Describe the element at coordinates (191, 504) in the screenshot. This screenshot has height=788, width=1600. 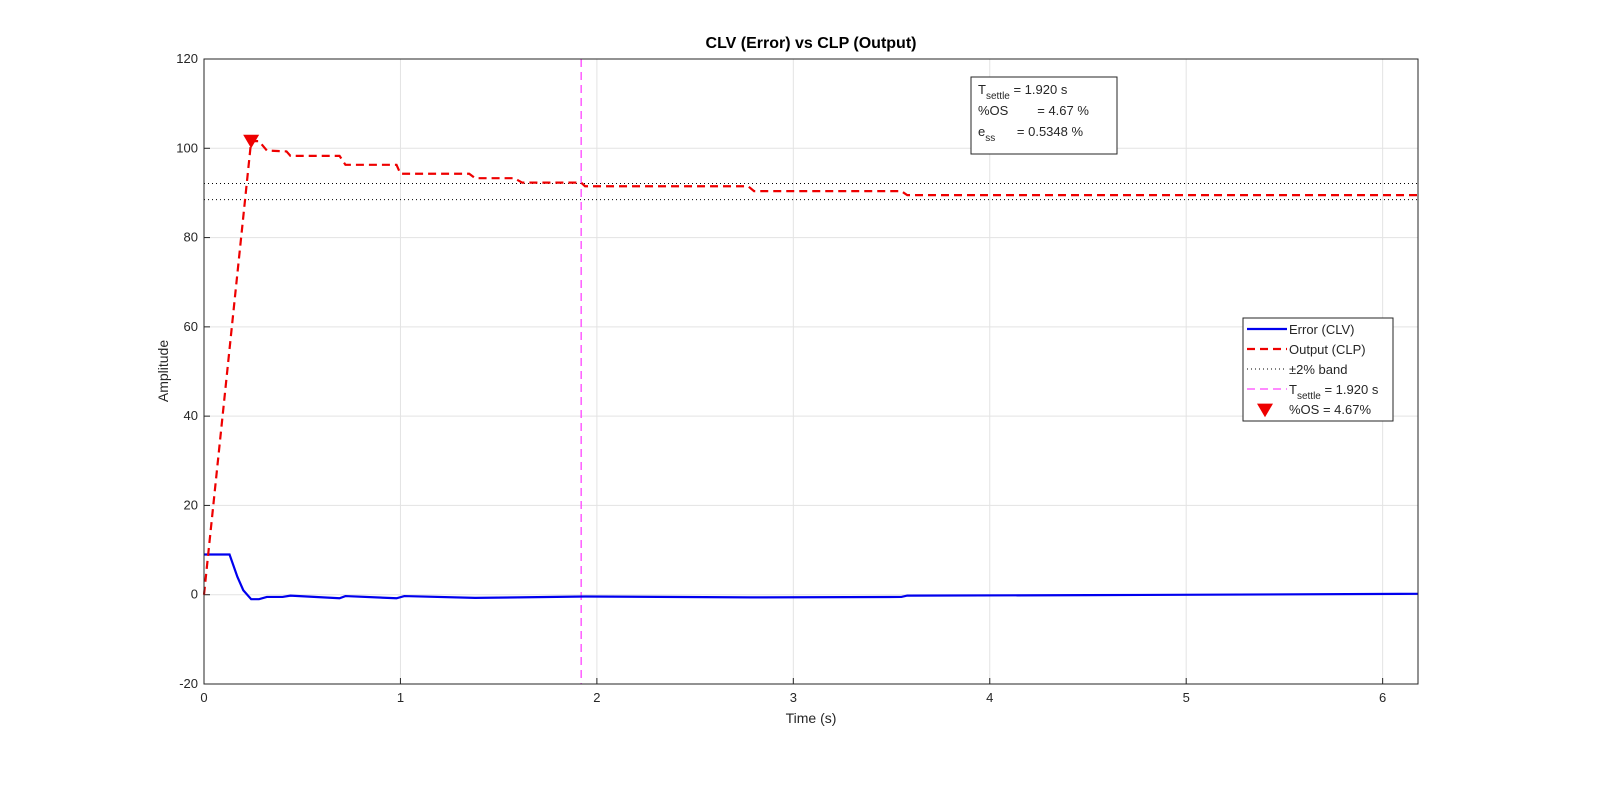
I see `y-tick-label: 20` at that location.